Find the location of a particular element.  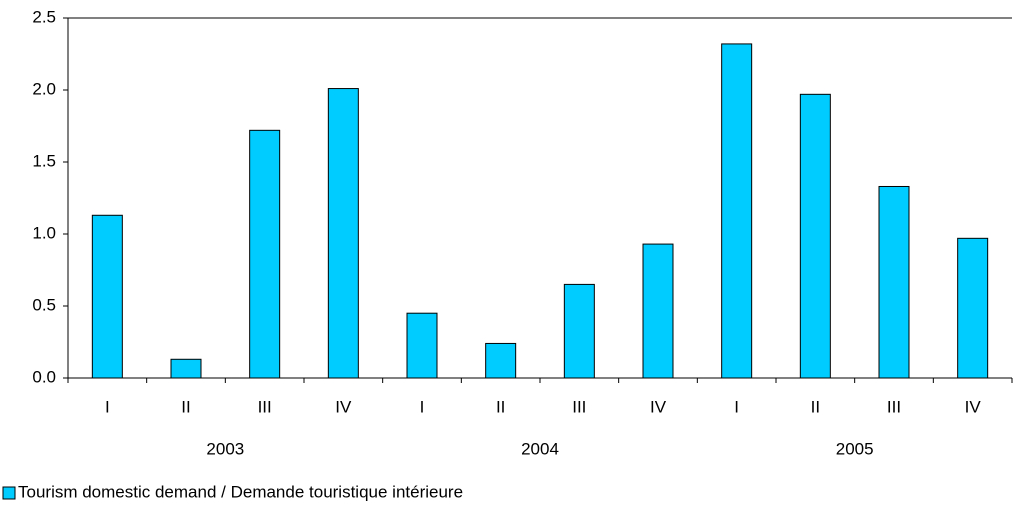

y-tick-label: 2.0 is located at coordinates (44, 88).